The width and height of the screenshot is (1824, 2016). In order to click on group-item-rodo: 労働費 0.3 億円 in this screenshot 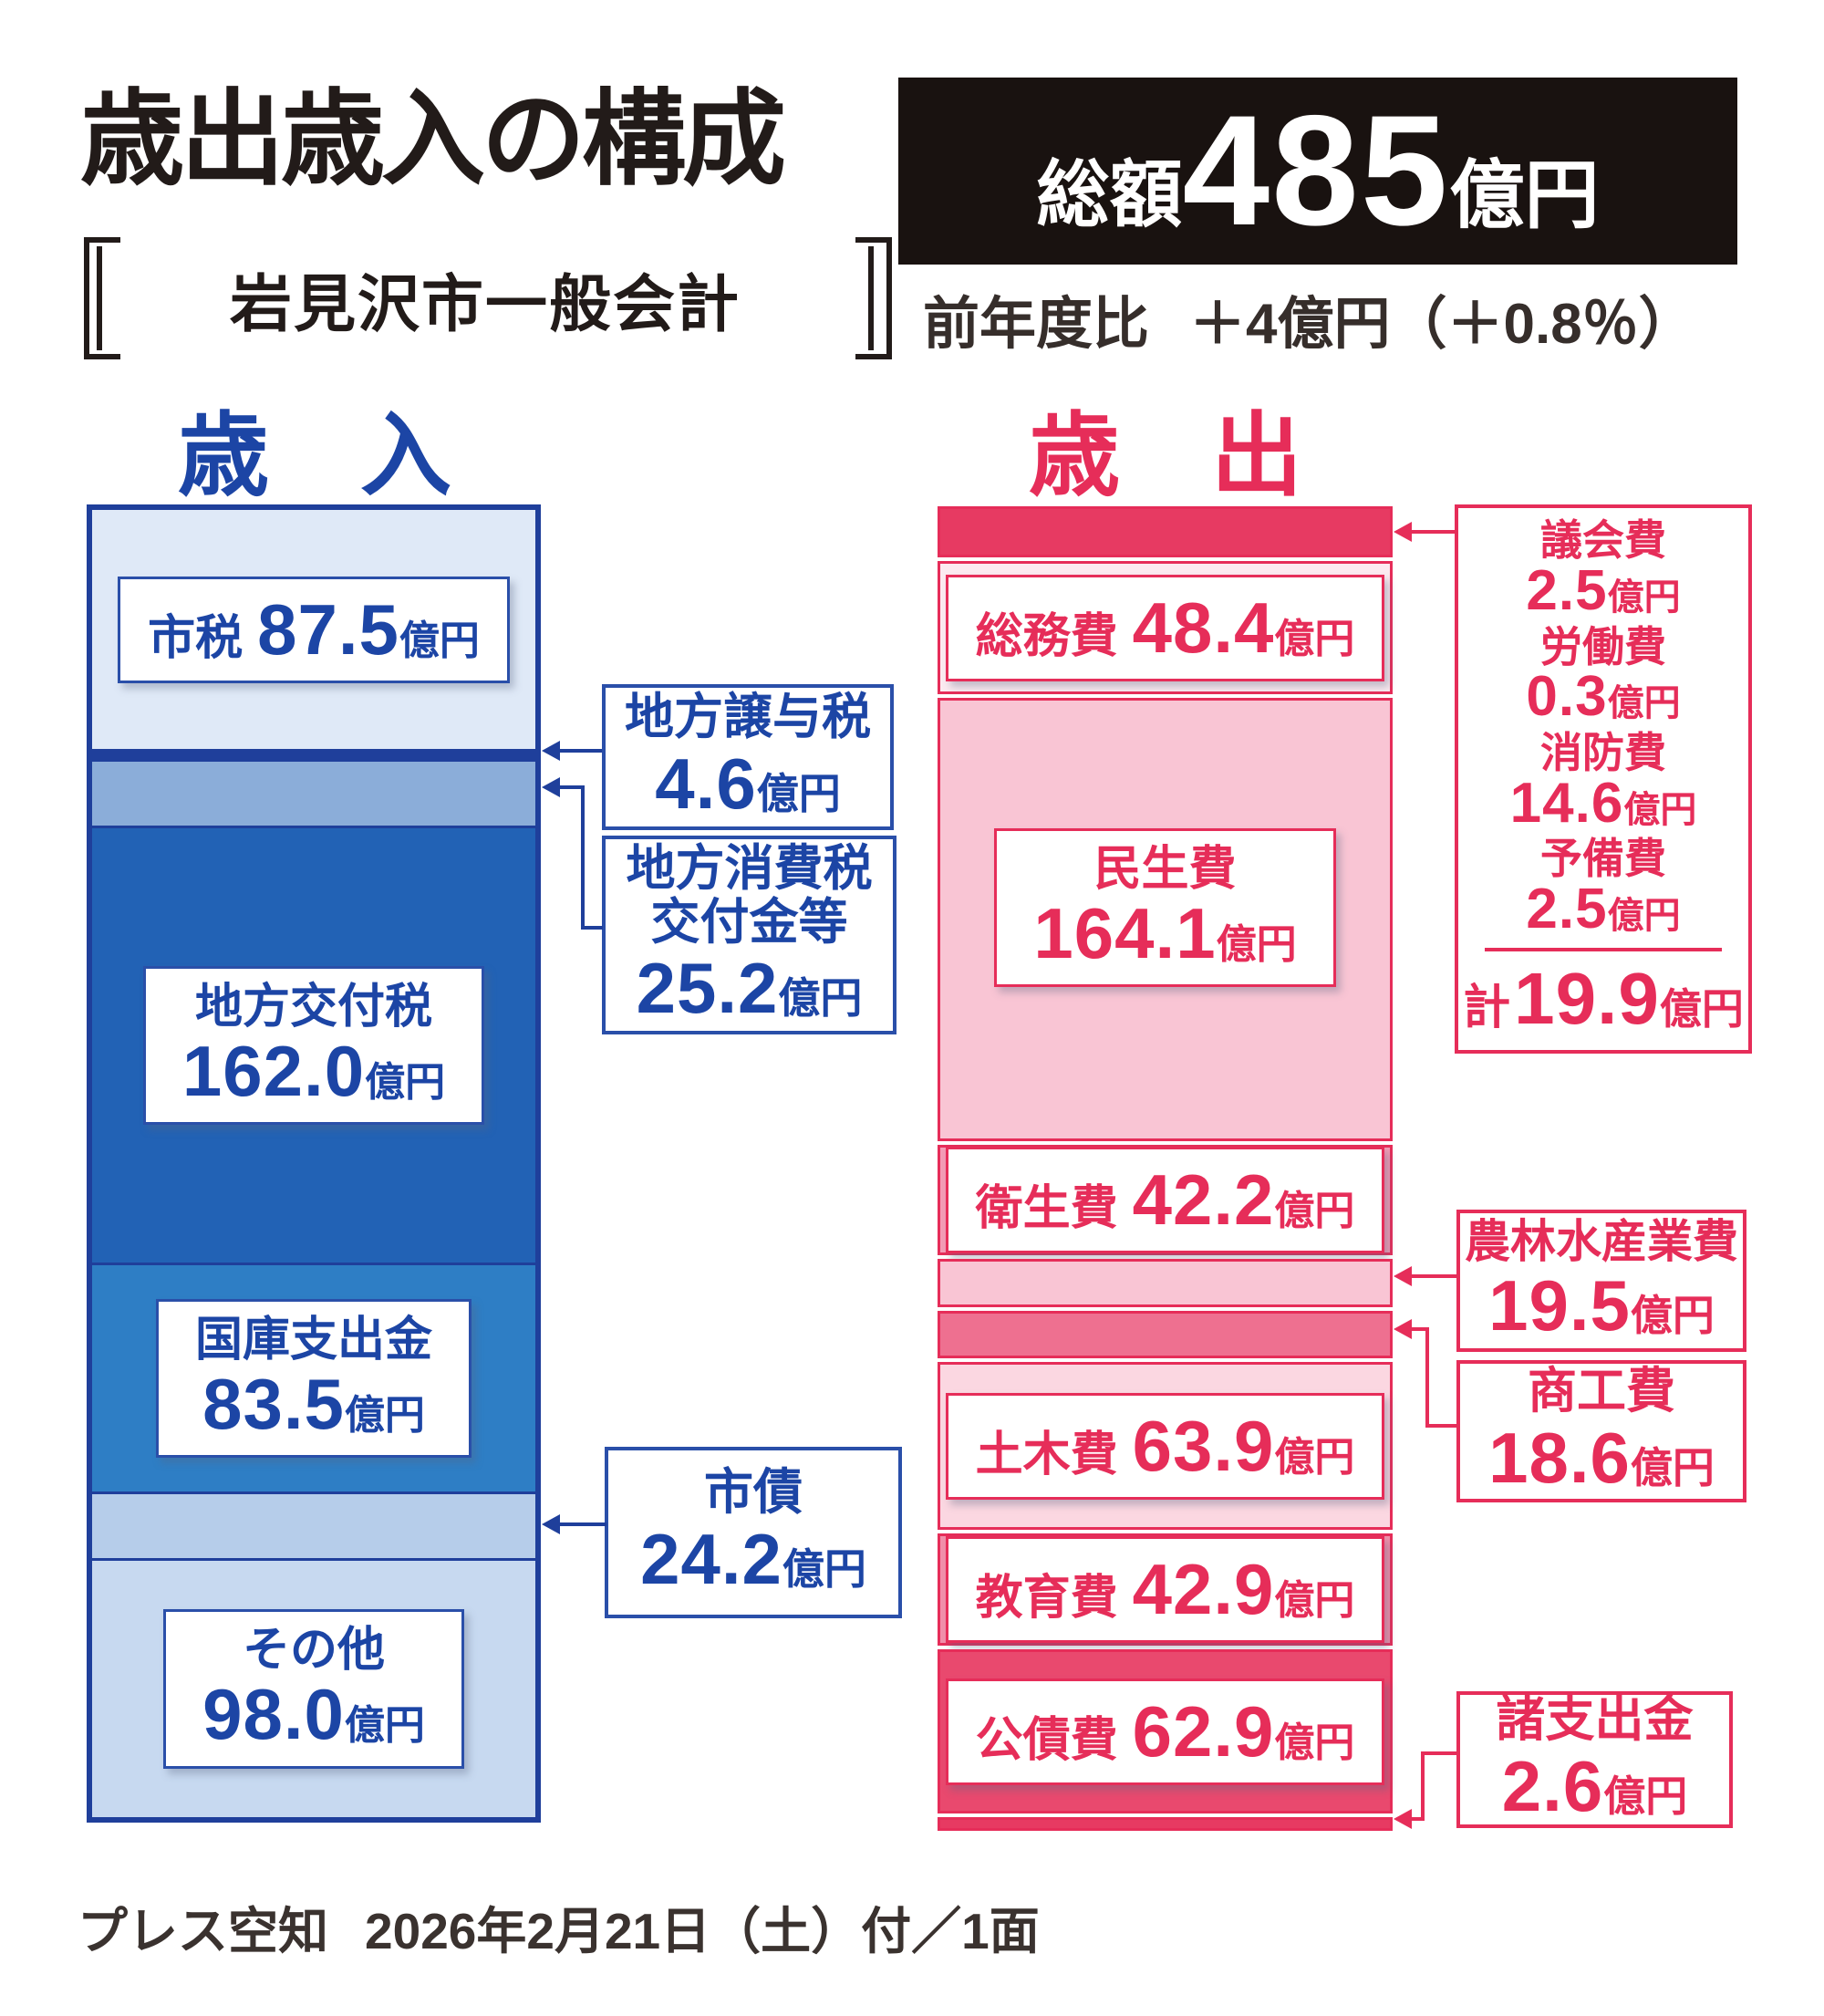, I will do `click(1604, 675)`.